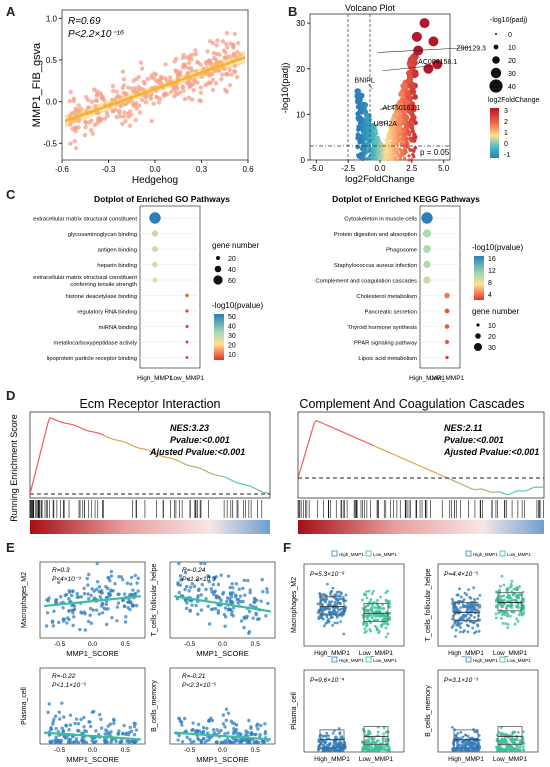  Describe the element at coordinates (199, 685) in the screenshot. I see `stat-p: P<2.3×10⁻⁵` at that location.